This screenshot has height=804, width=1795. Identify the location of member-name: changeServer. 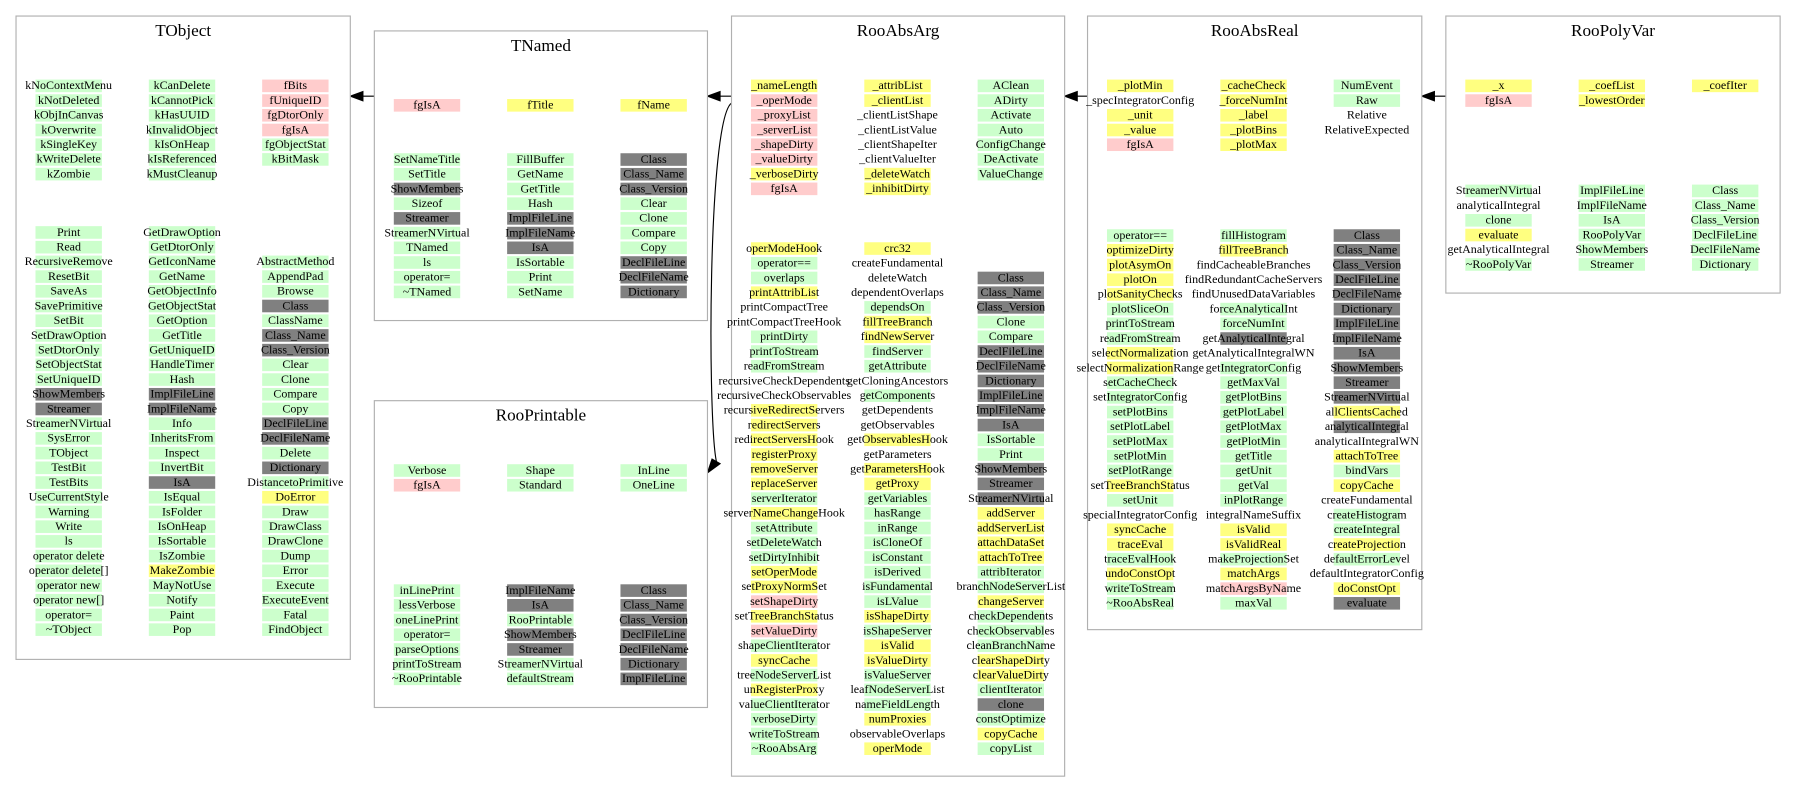
(1010, 601).